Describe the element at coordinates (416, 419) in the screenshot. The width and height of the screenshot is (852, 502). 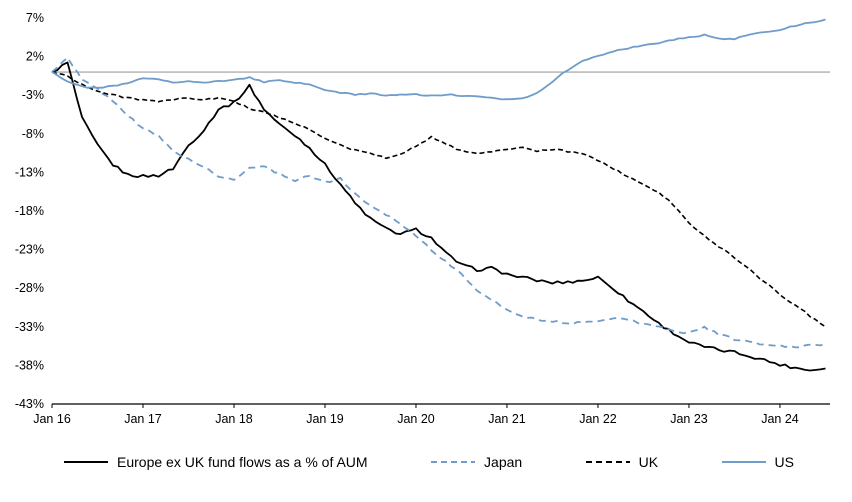
I see `x-tick-label: Jan 20` at that location.